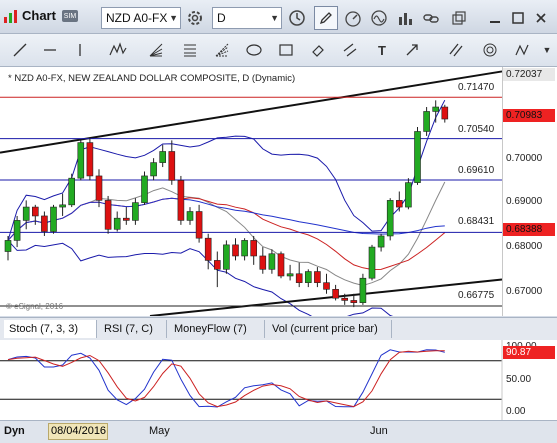 Image resolution: width=557 pixels, height=443 pixels. What do you see at coordinates (326, 18) in the screenshot?
I see `pencil-icon` at bounding box center [326, 18].